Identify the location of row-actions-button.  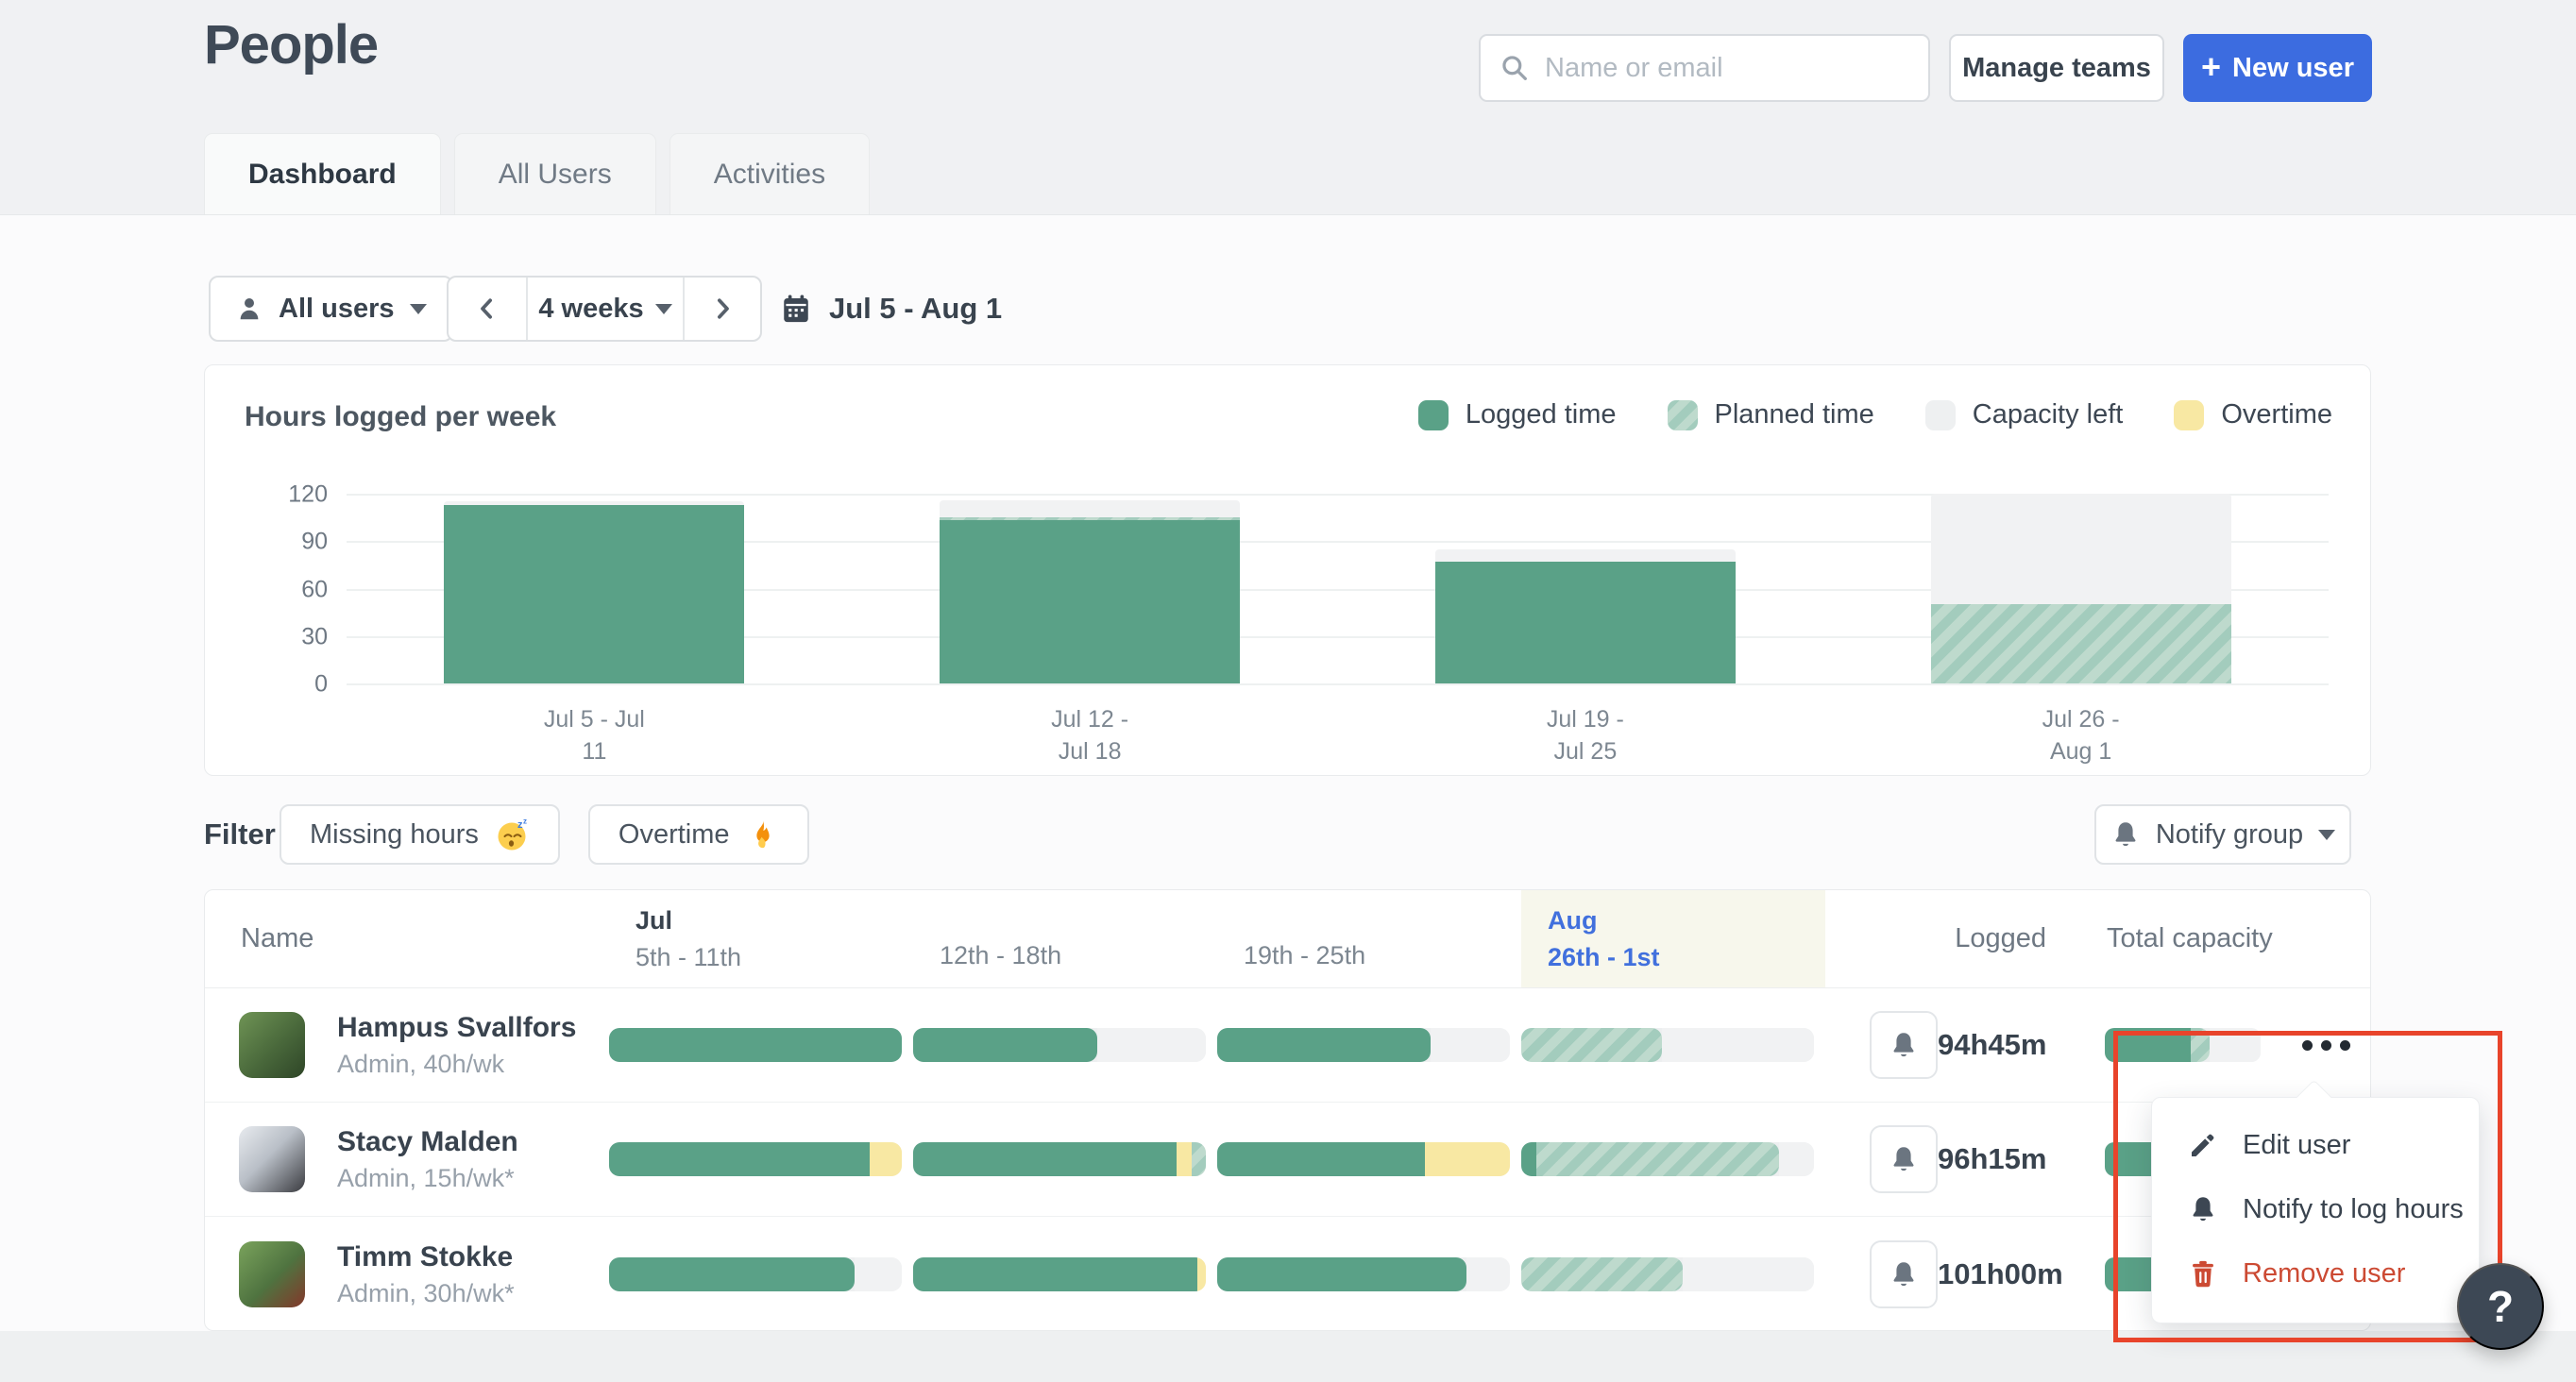
(2326, 1045).